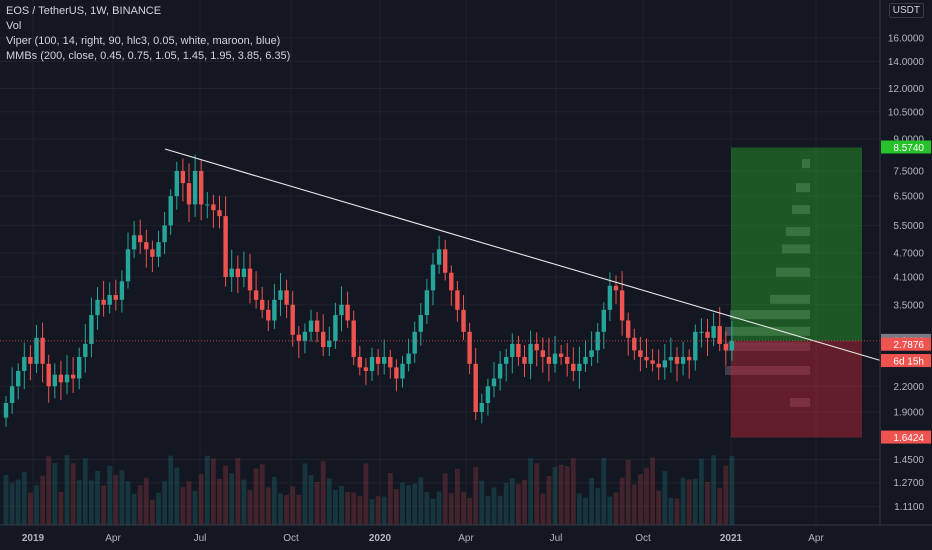 The width and height of the screenshot is (932, 550). I want to click on price-label: 6d 15h, so click(908, 362).